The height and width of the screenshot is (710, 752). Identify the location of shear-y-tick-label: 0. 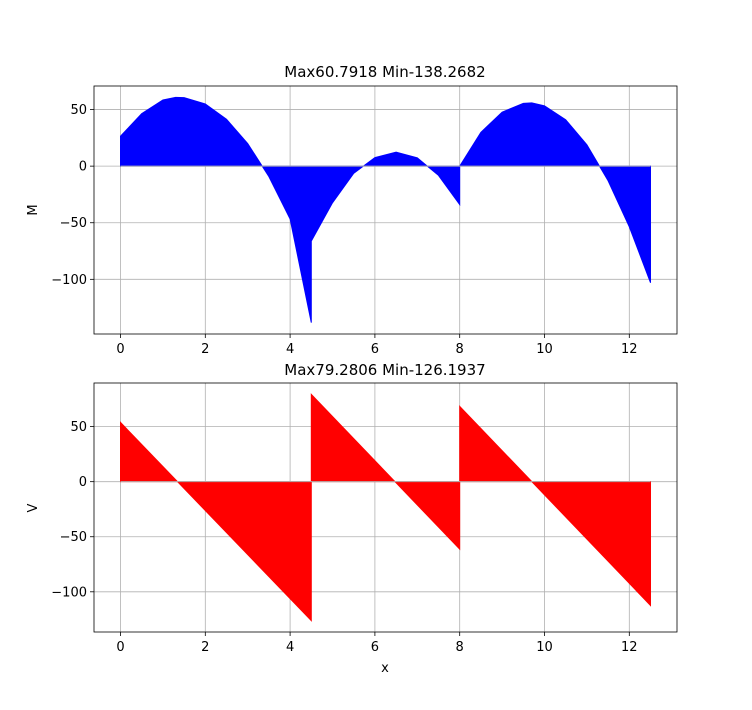
(83, 482).